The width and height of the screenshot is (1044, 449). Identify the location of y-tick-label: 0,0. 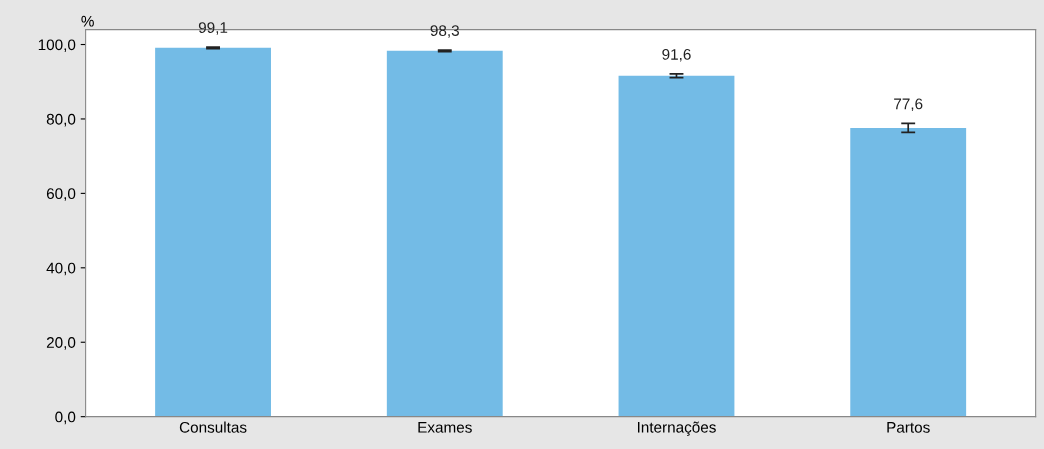
(65, 418).